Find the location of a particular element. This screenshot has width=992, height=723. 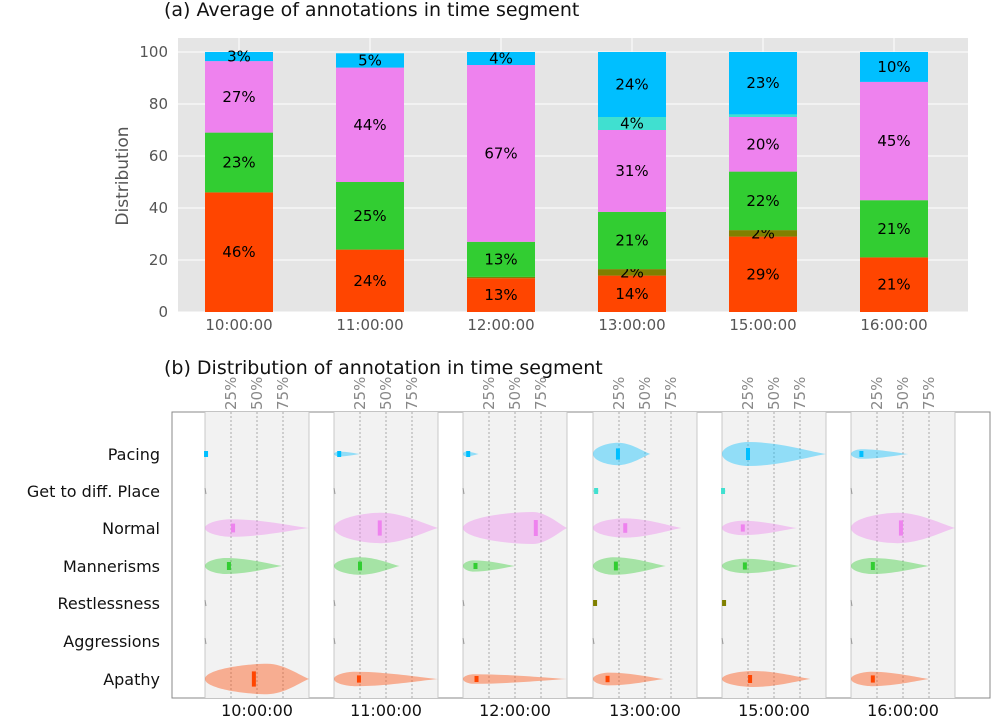

data-label: 44% is located at coordinates (369, 125).